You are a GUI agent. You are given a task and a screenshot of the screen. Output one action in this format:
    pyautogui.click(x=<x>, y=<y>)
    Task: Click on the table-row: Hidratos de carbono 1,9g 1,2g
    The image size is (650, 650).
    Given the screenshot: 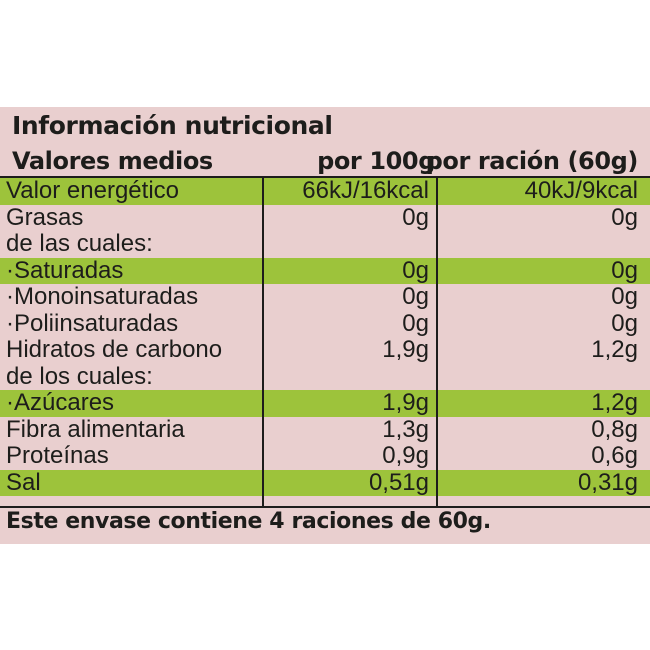 What is the action you would take?
    pyautogui.click(x=325, y=350)
    